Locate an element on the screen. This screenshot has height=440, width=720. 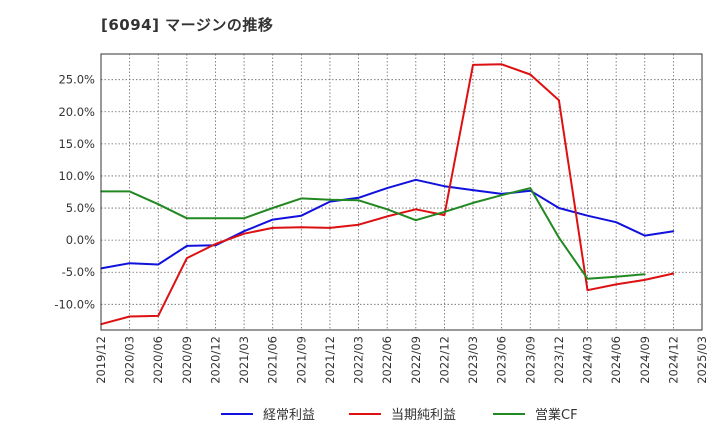
x-tick-label: 2022/06 is located at coordinates (387, 360).